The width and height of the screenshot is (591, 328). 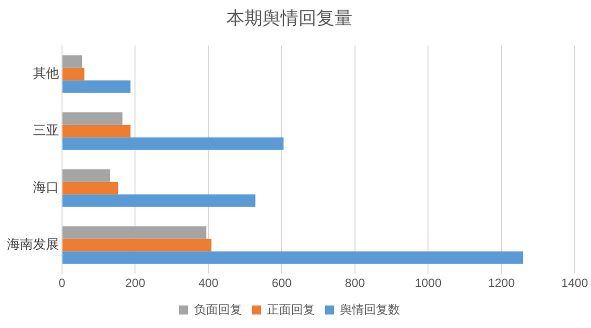 I want to click on y-tick-label: 海南发展, so click(x=33, y=244).